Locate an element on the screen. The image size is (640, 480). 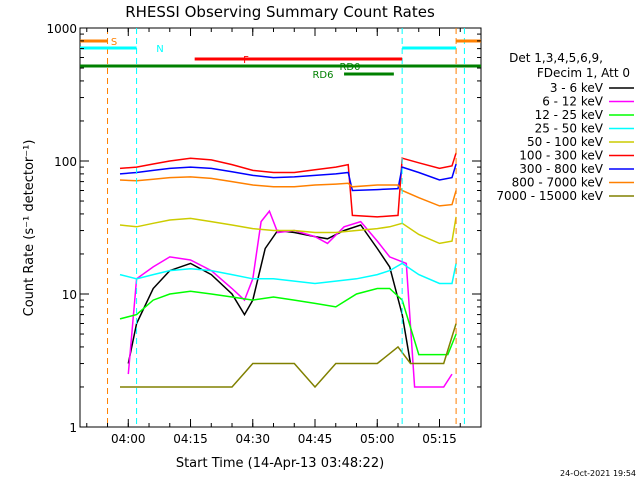
legend-label: 6 - 12 keV is located at coordinates (573, 102).